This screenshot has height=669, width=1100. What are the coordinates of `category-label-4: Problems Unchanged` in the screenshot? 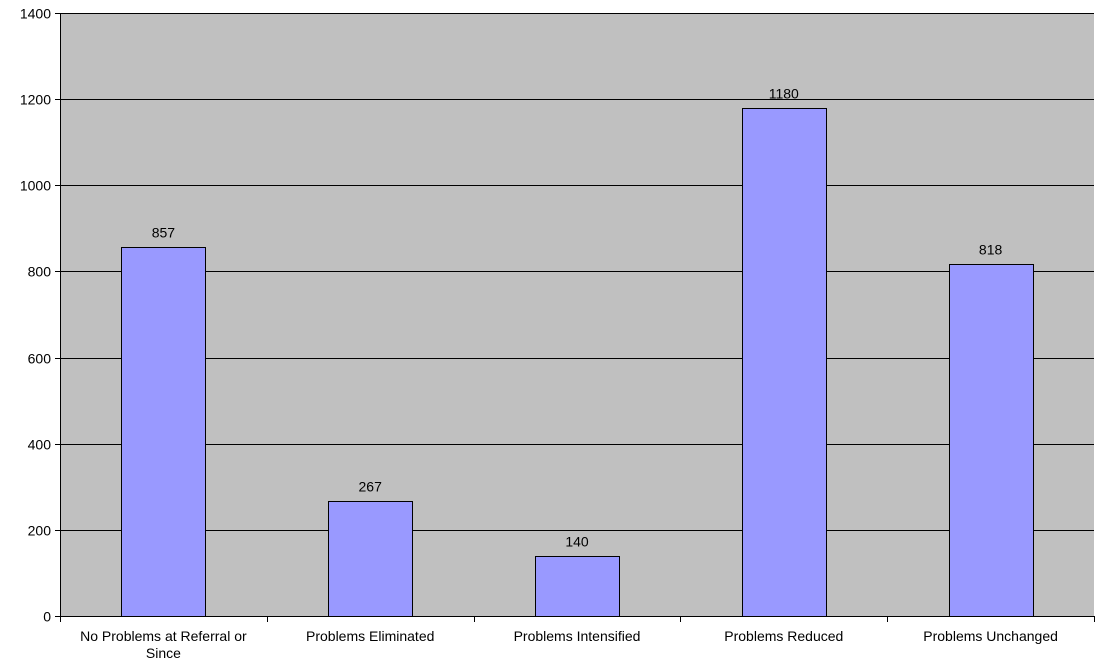 It's located at (990, 636).